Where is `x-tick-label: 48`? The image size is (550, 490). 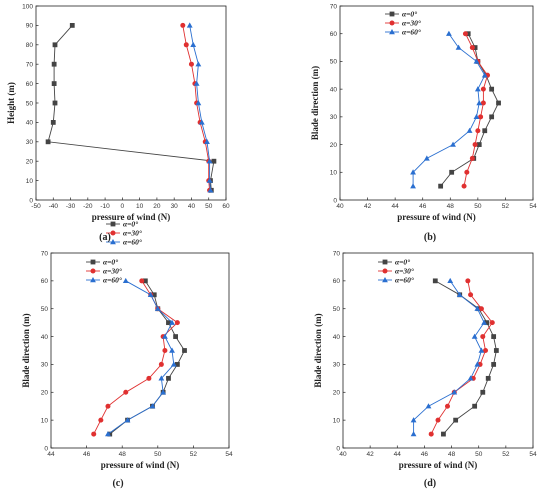
x-tick-label: 48 is located at coordinates (451, 206).